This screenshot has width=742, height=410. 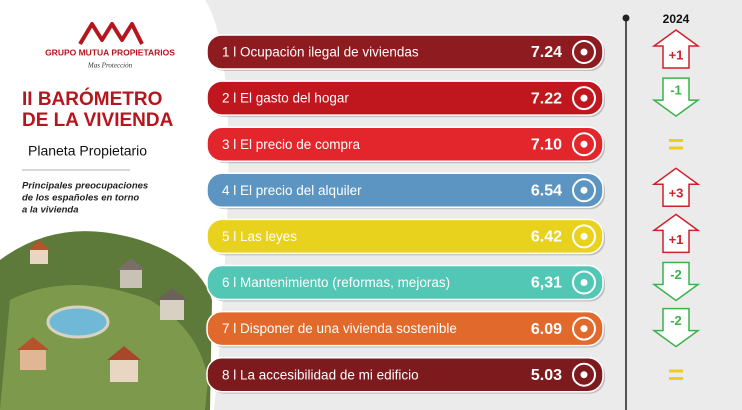 What do you see at coordinates (546, 52) in the screenshot?
I see `row-value: 7.24` at bounding box center [546, 52].